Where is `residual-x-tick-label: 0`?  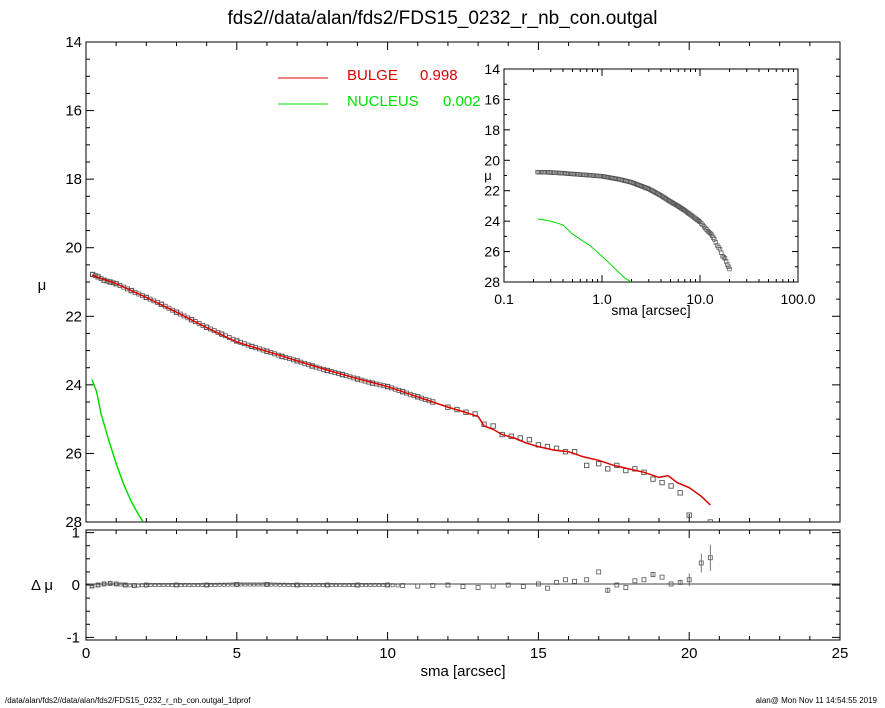
residual-x-tick-label: 0 is located at coordinates (86, 653).